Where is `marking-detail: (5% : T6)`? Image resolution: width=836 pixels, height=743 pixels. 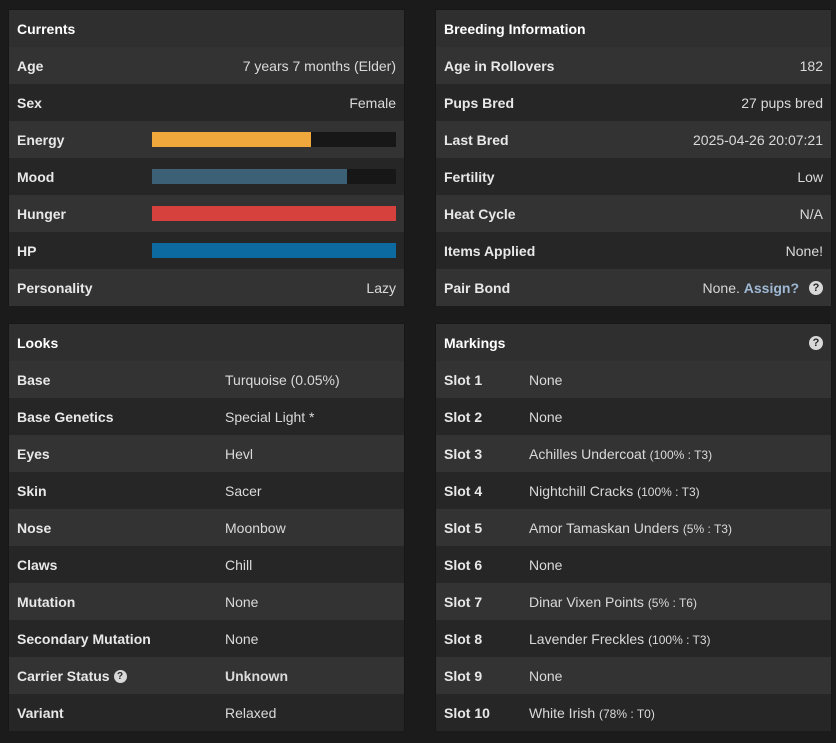 marking-detail: (5% : T6) is located at coordinates (672, 602).